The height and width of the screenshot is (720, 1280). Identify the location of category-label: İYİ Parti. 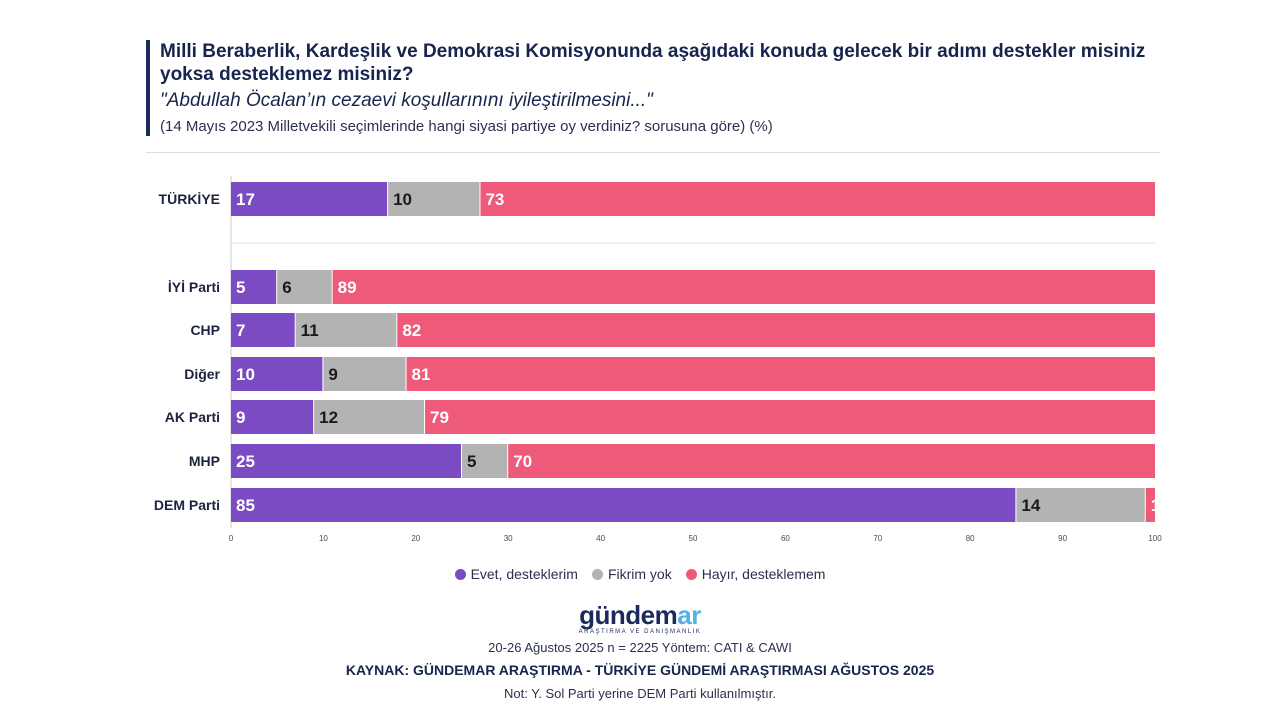
(194, 287).